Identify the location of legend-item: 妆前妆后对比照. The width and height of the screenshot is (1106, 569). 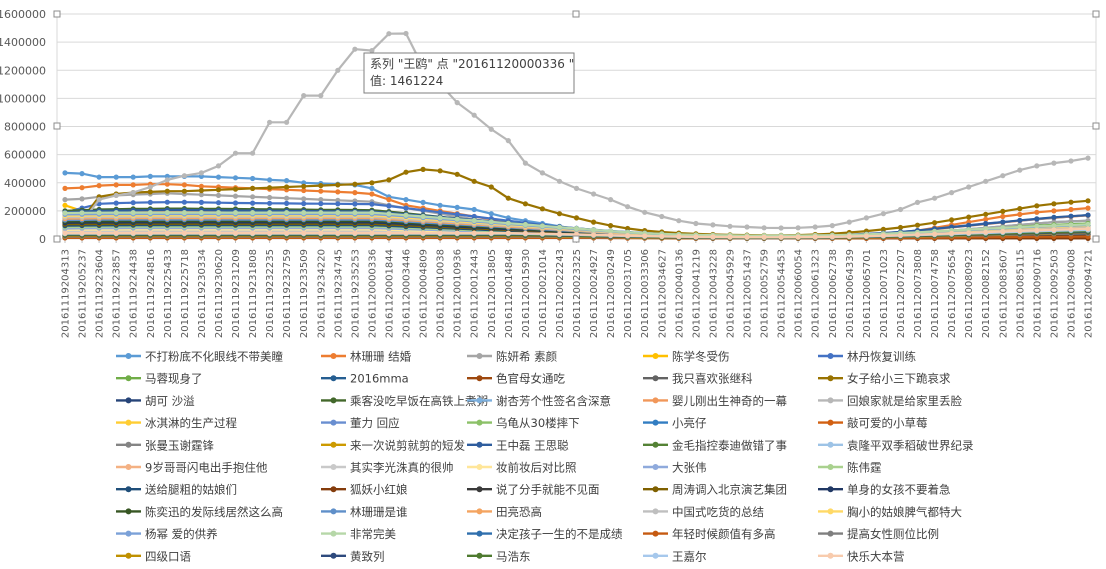
(522, 468).